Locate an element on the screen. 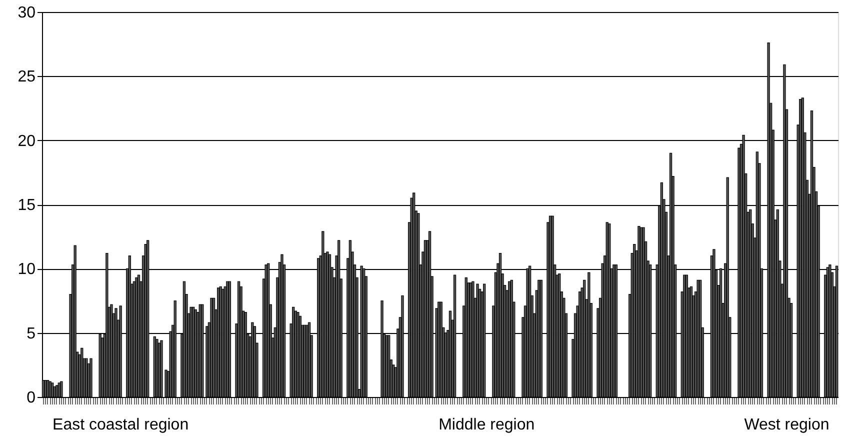  y-tick-label: 30 is located at coordinates (27, 13).